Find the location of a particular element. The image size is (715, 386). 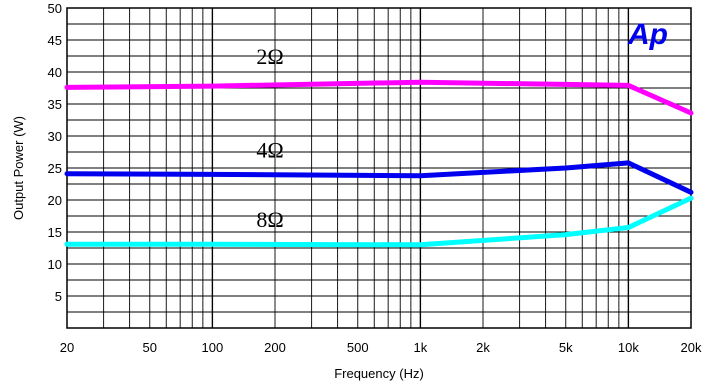

y-tick-label: 15 is located at coordinates (55, 232).